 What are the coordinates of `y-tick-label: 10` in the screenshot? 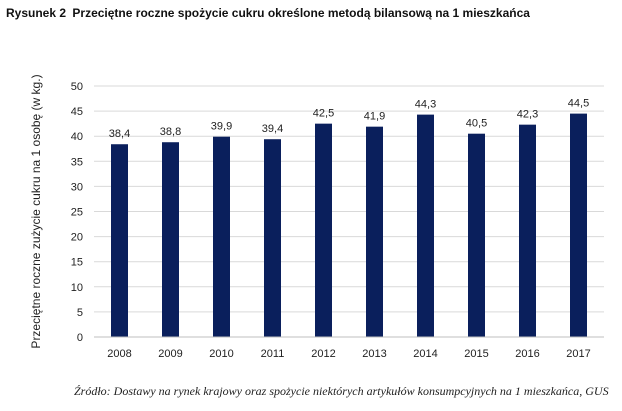 It's located at (77, 288).